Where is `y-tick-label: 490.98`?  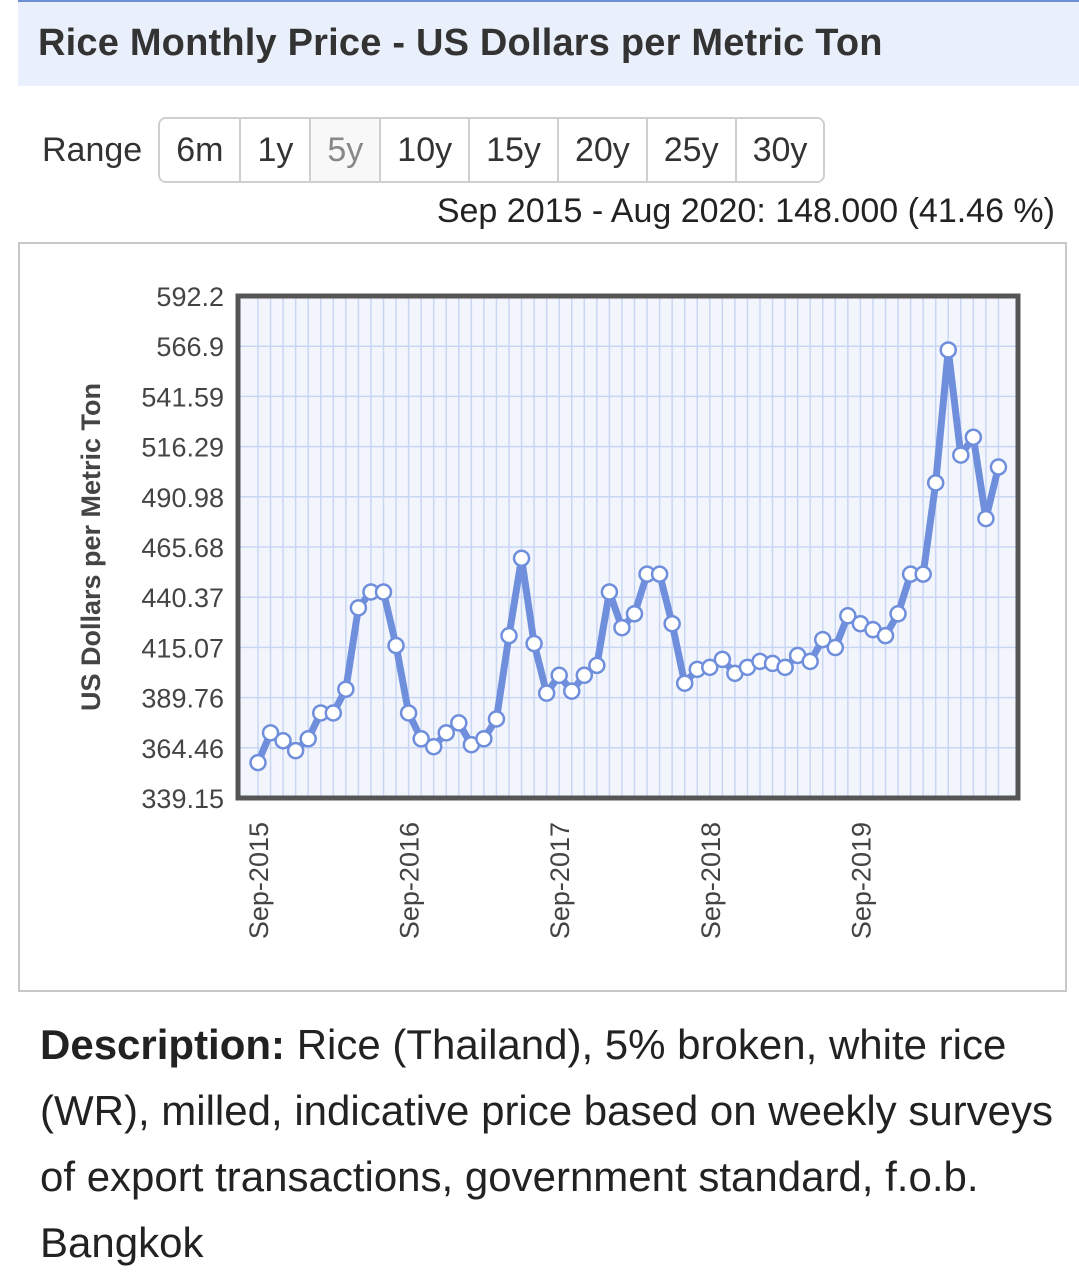 y-tick-label: 490.98 is located at coordinates (182, 498).